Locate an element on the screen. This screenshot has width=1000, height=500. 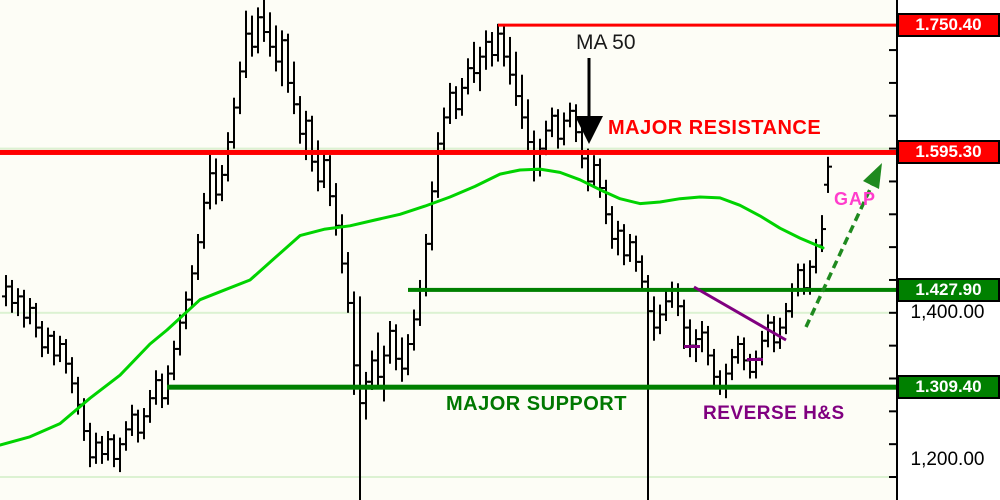
grid-line is located at coordinates (448, 477).